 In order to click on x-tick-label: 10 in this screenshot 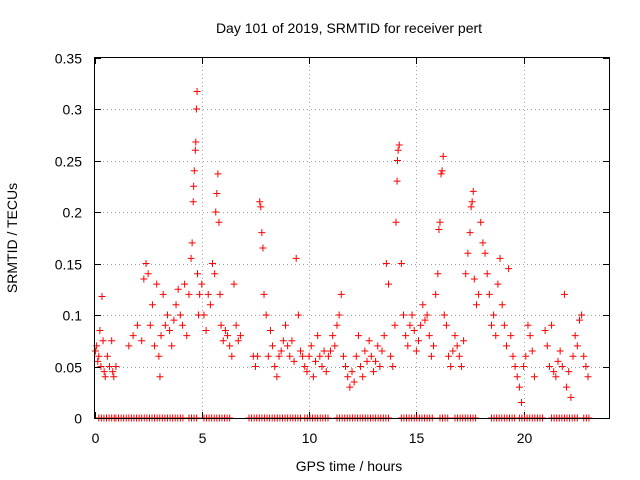, I will do `click(310, 438)`.